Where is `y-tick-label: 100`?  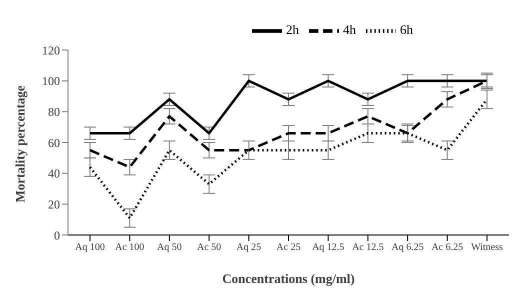 y-tick-label: 100 is located at coordinates (51, 81).